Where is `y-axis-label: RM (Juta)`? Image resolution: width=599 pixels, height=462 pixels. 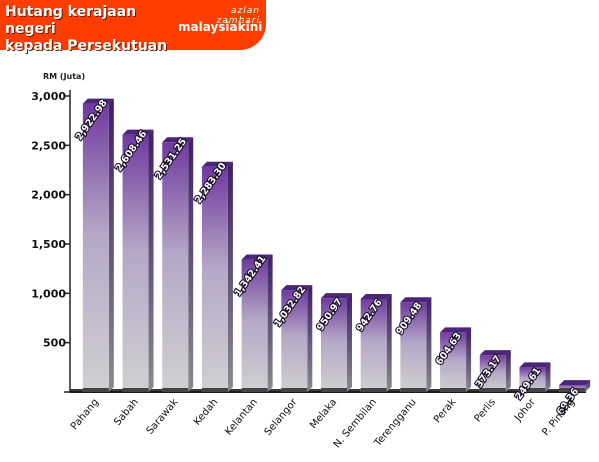
y-axis-label: RM (Juta) is located at coordinates (64, 76).